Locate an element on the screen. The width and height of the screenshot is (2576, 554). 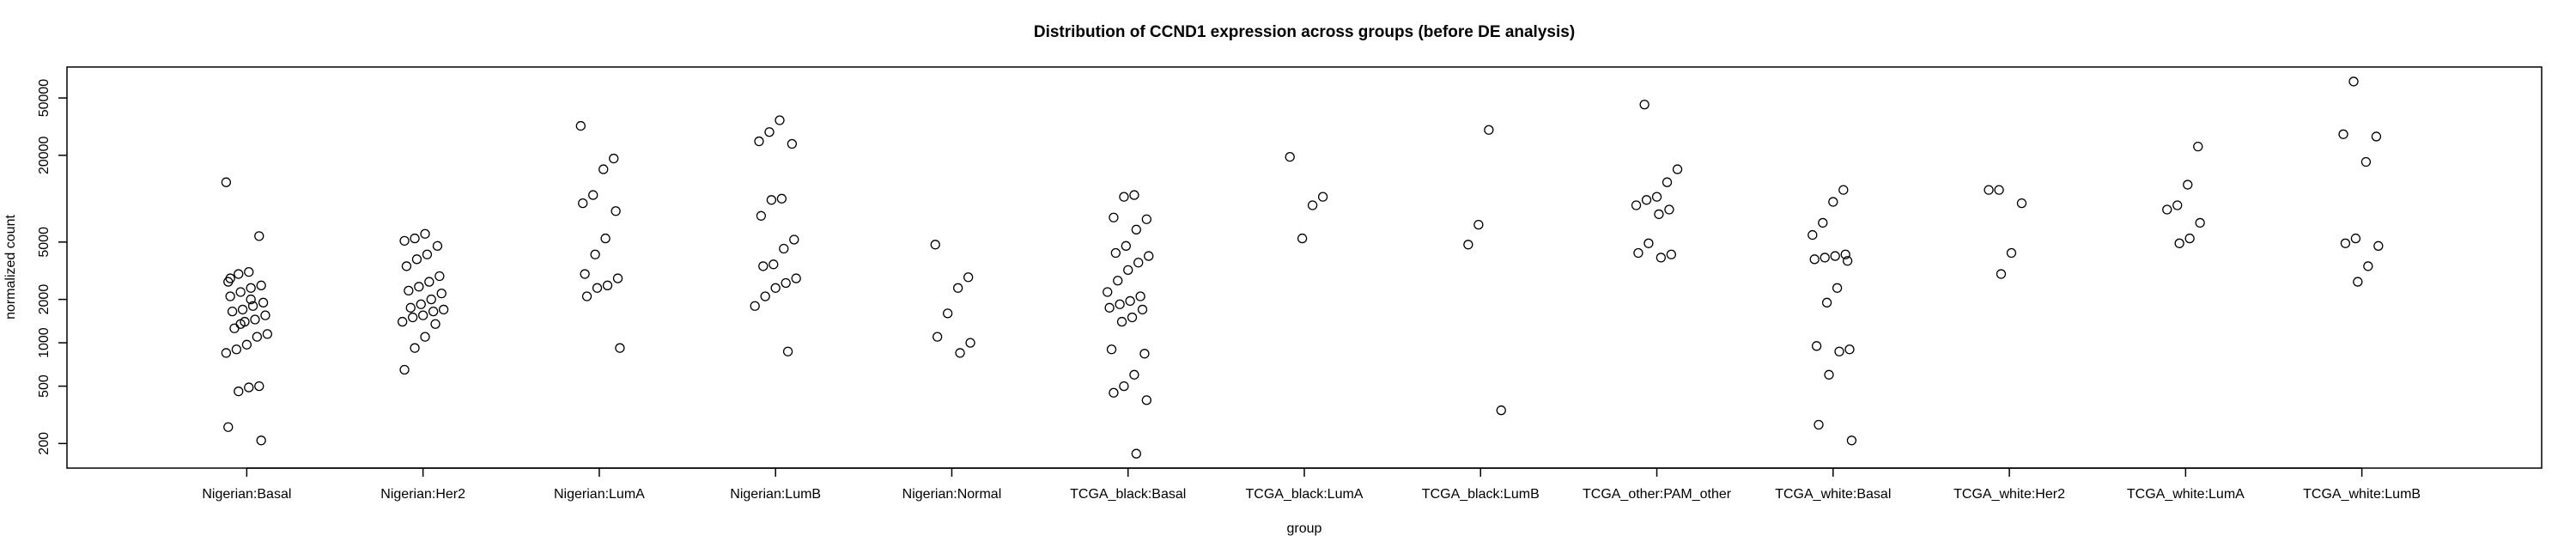
y-axis-label: normalized count is located at coordinates (11, 267).